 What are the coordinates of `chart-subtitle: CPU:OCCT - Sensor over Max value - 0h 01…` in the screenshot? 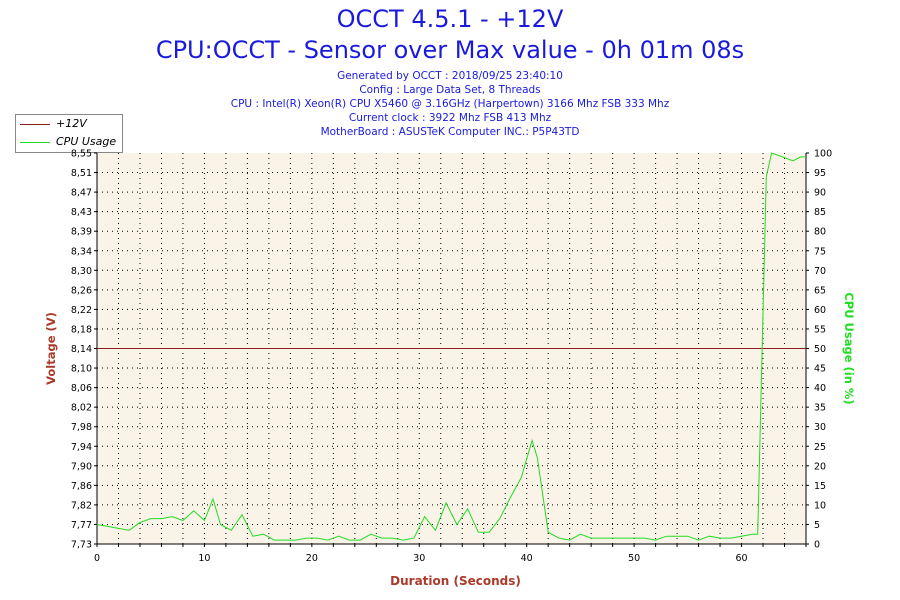 It's located at (450, 50).